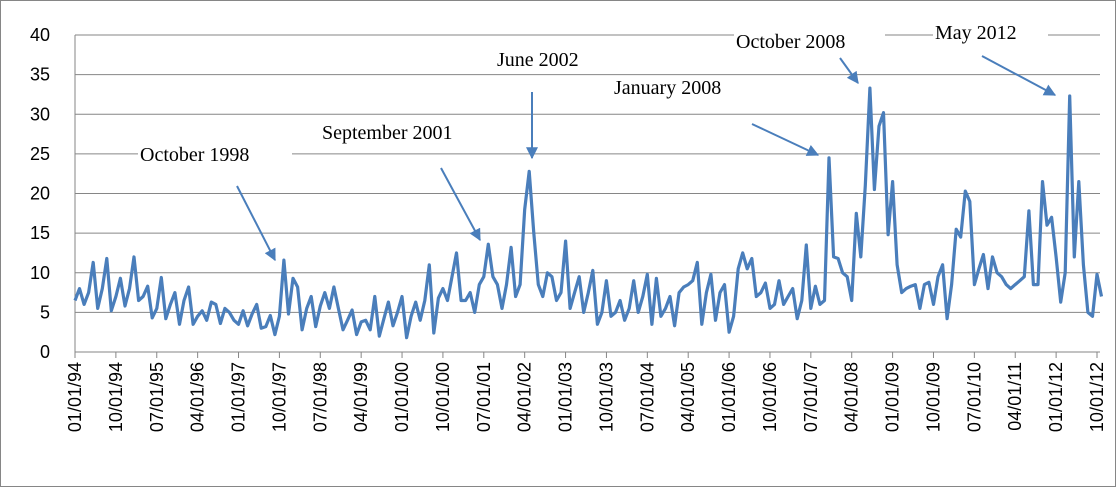 This screenshot has height=487, width=1116. What do you see at coordinates (974, 397) in the screenshot?
I see `x-tick-label: 07/01/10` at bounding box center [974, 397].